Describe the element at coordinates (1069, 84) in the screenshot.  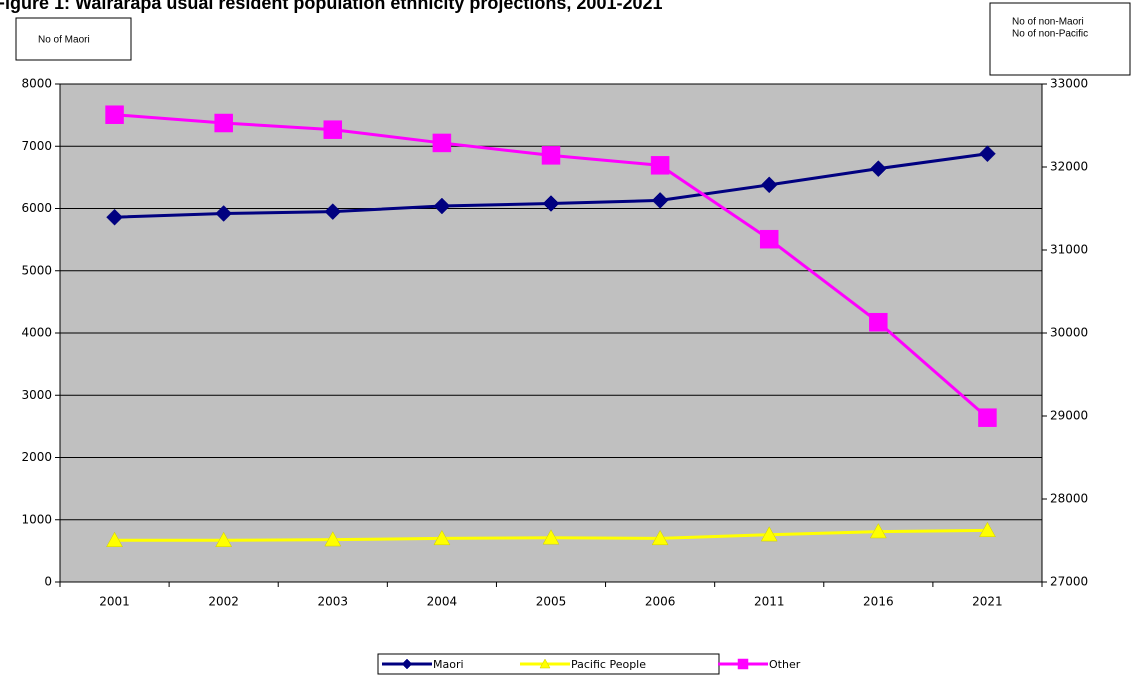
I see `y2-tick-label: 33000` at that location.